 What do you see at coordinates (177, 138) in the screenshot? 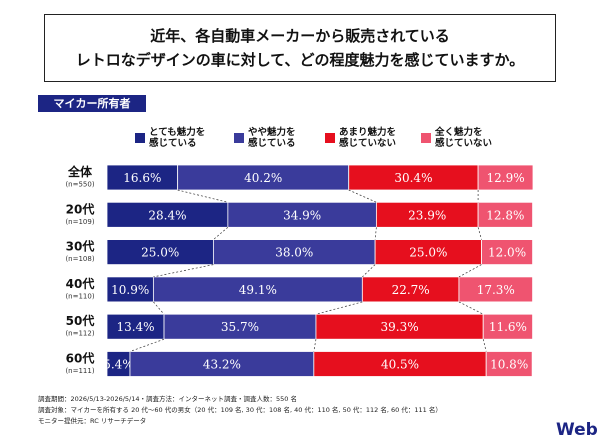
I see `legend-label: とても魅力を 感じている` at bounding box center [177, 138].